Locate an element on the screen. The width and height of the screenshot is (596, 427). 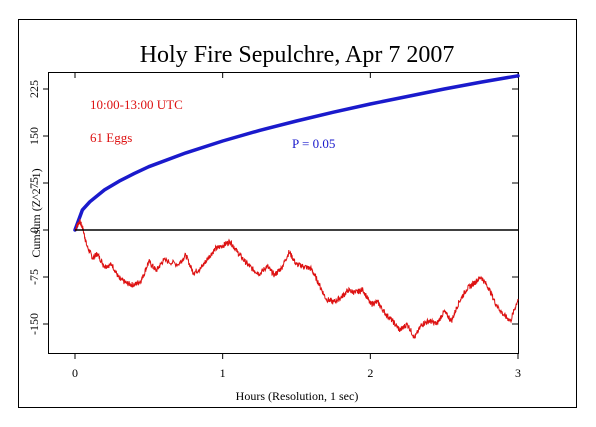
x-tick-label: 3 is located at coordinates (518, 373).